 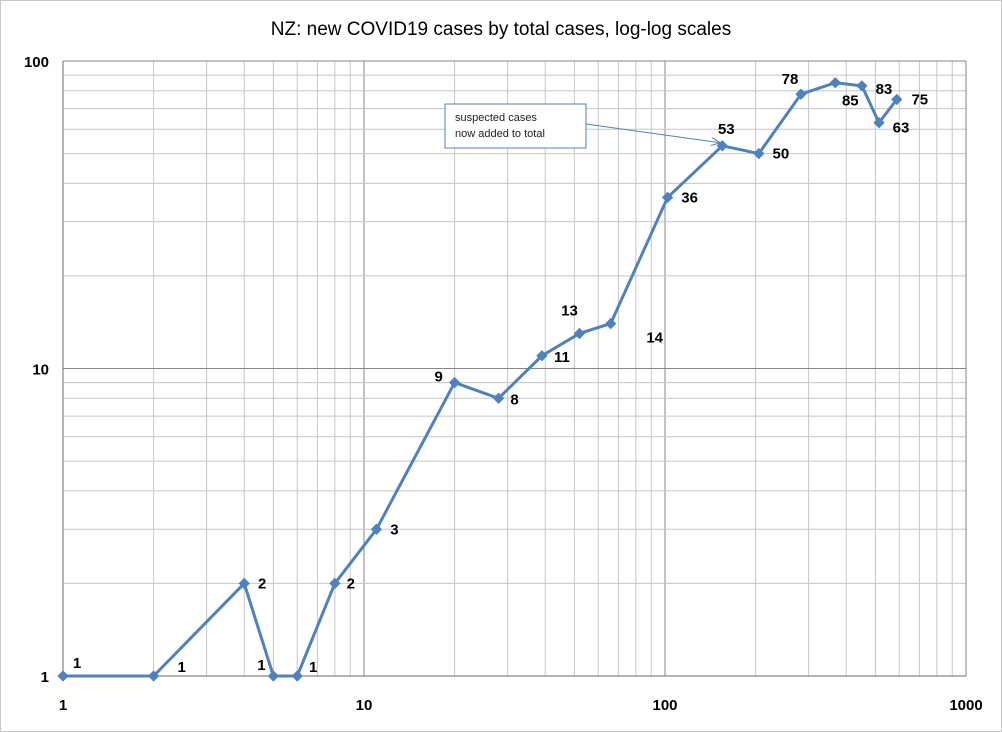 What do you see at coordinates (653, 133) in the screenshot?
I see `annotation-arrow-line` at bounding box center [653, 133].